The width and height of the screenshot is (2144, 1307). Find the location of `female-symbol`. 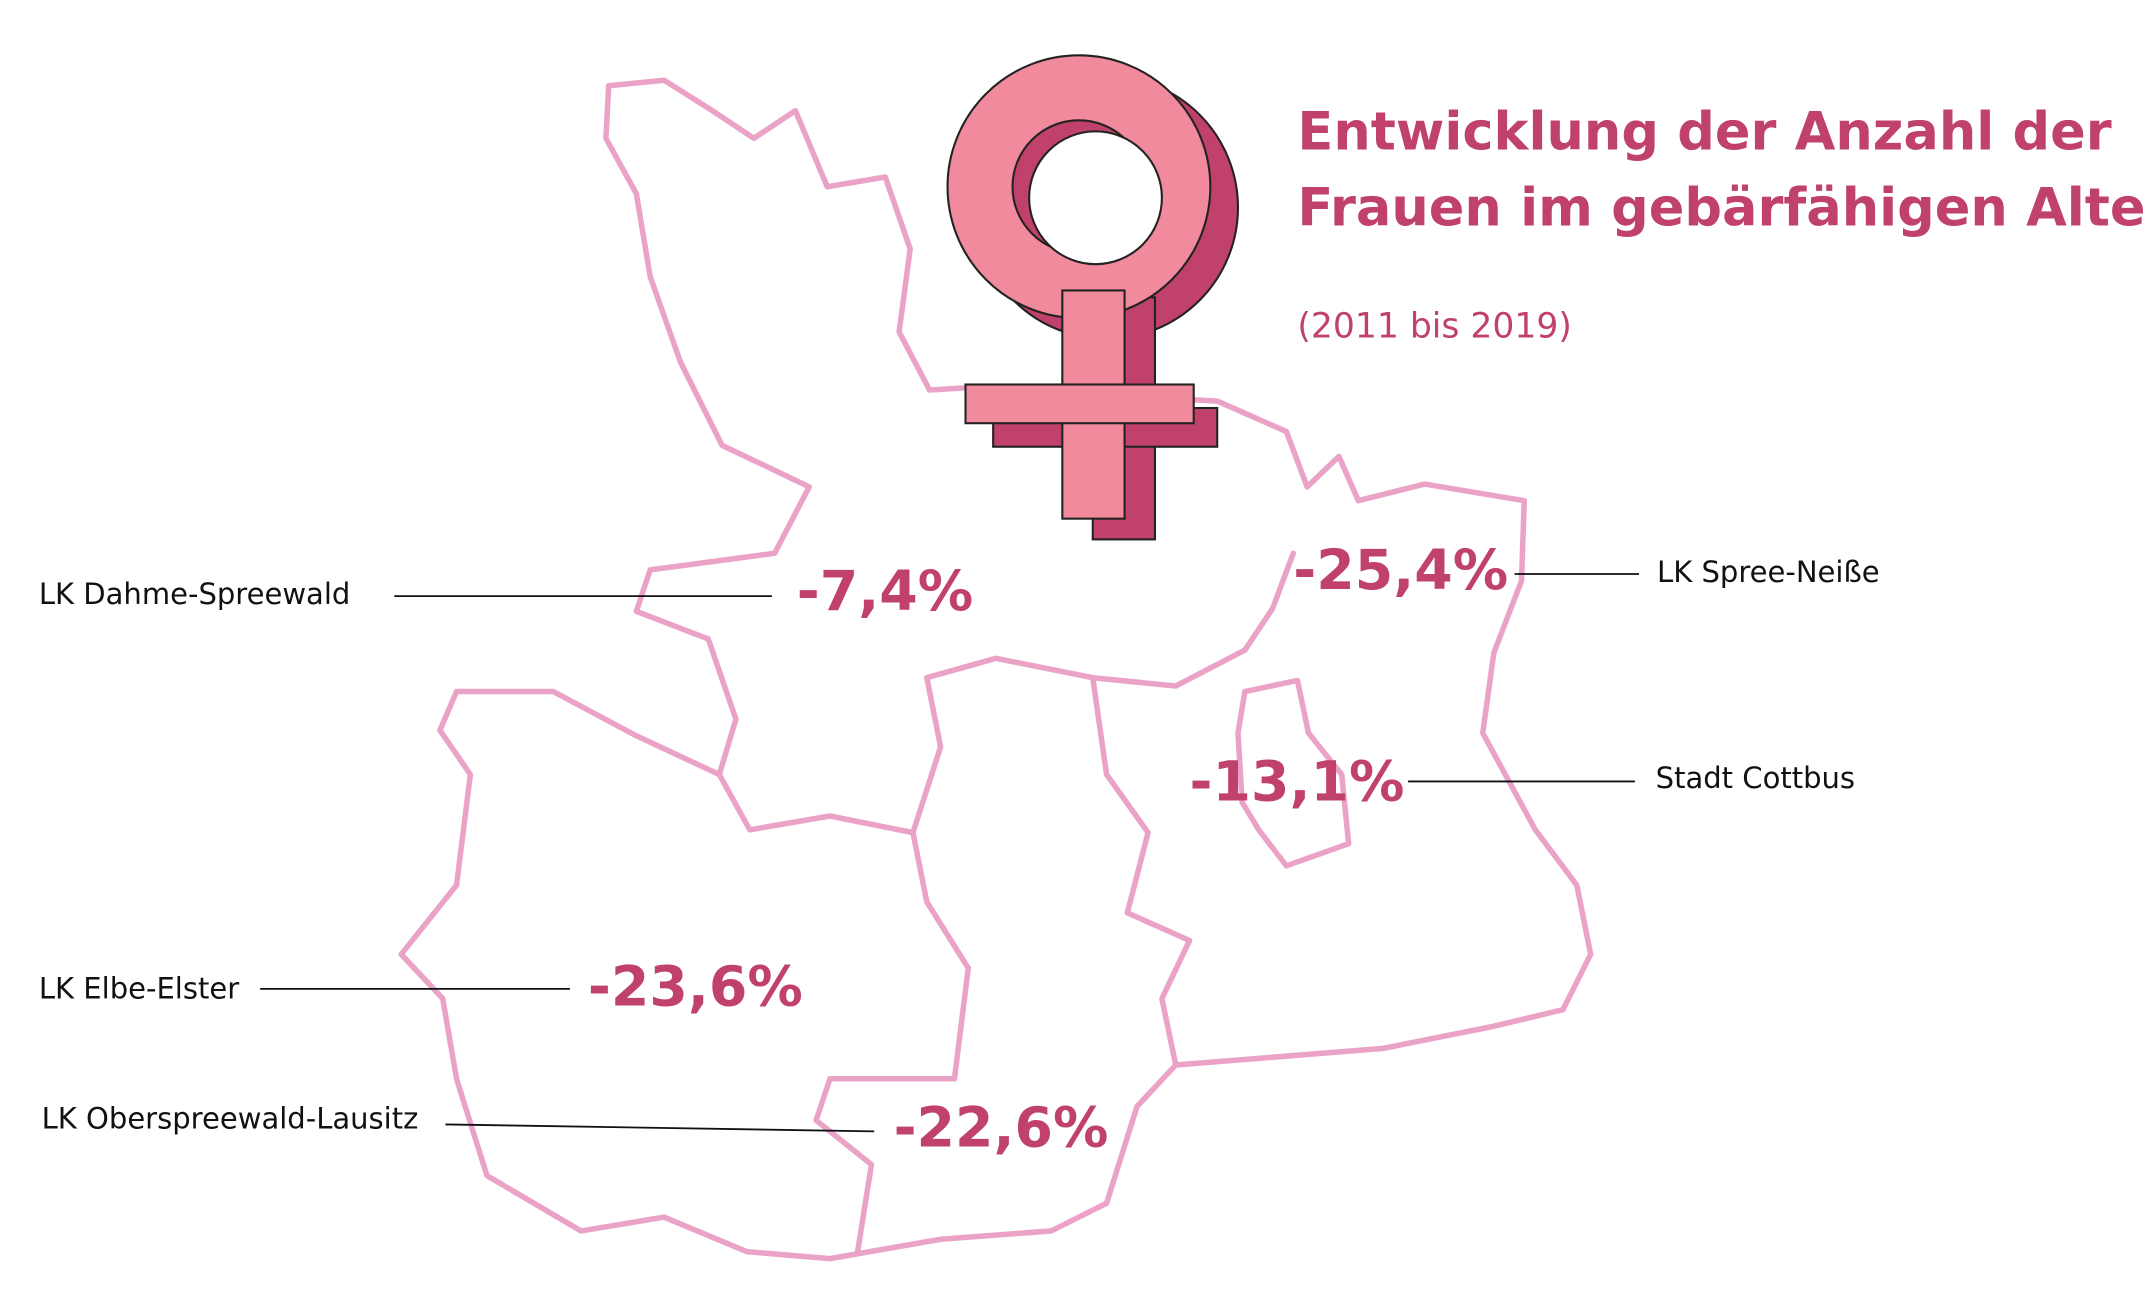

female-symbol is located at coordinates (1093, 297).